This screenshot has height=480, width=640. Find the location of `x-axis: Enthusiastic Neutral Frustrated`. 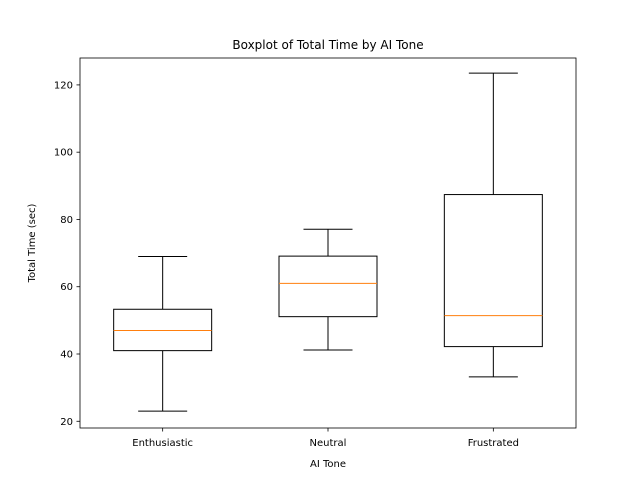

x-axis: Enthusiastic Neutral Frustrated is located at coordinates (325, 438).